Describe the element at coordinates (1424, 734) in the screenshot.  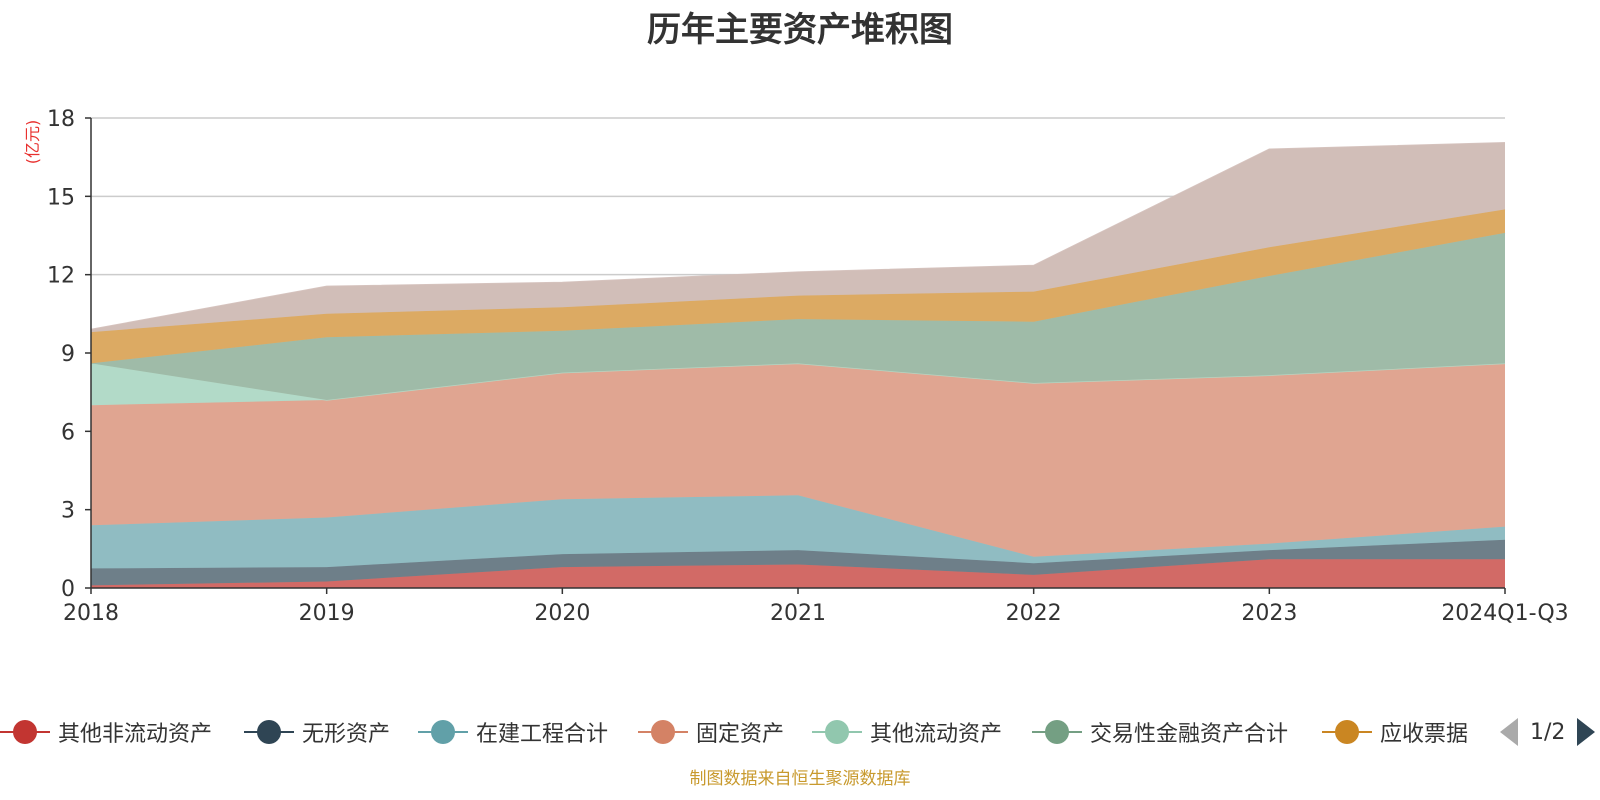
I see `legend-label: 应收票据` at that location.